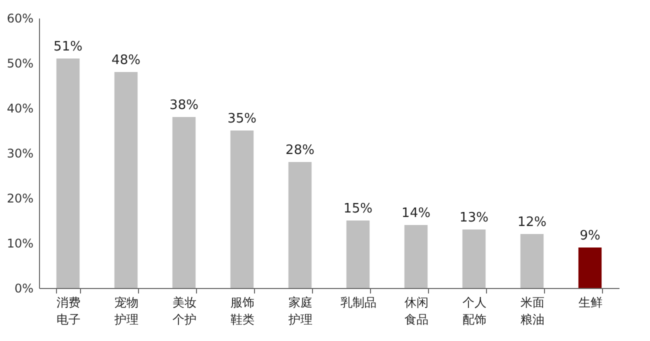 The height and width of the screenshot is (341, 650). Describe the element at coordinates (126, 311) in the screenshot. I see `x-tick-label: 宠物护理` at that location.